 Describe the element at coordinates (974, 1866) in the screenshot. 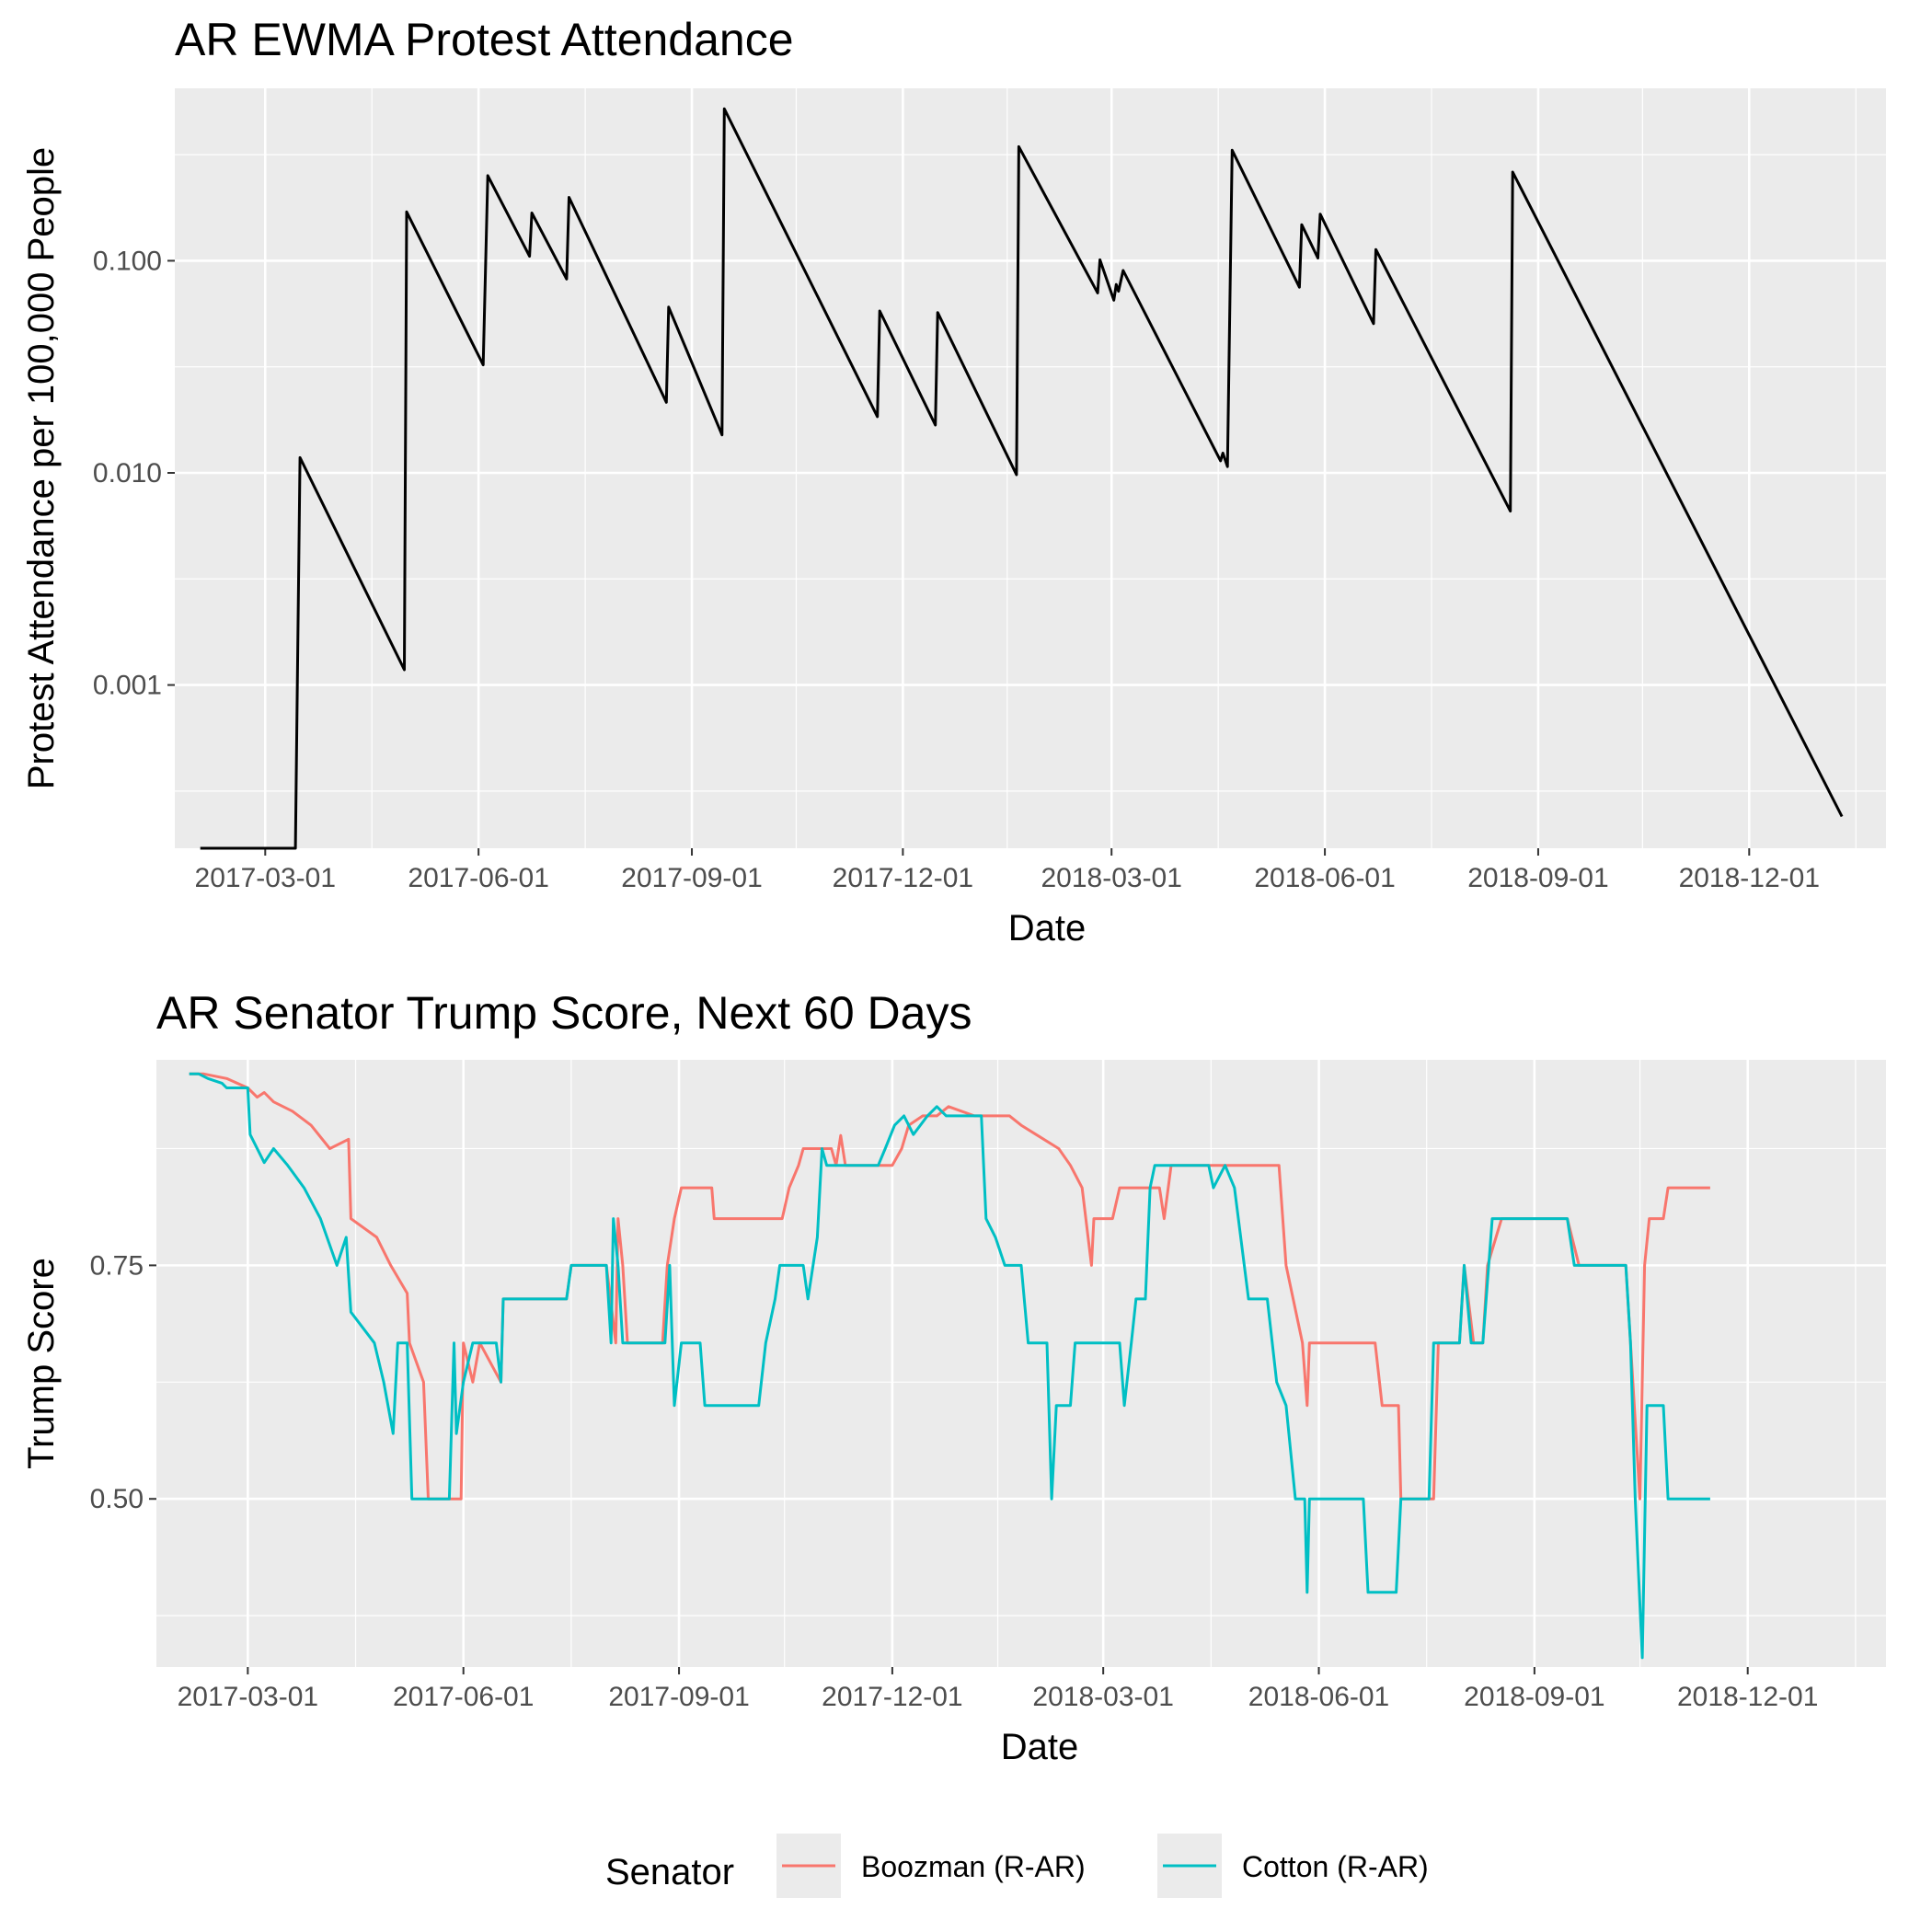

I see `legend-label-boozman: Boozman (R-AR)` at that location.